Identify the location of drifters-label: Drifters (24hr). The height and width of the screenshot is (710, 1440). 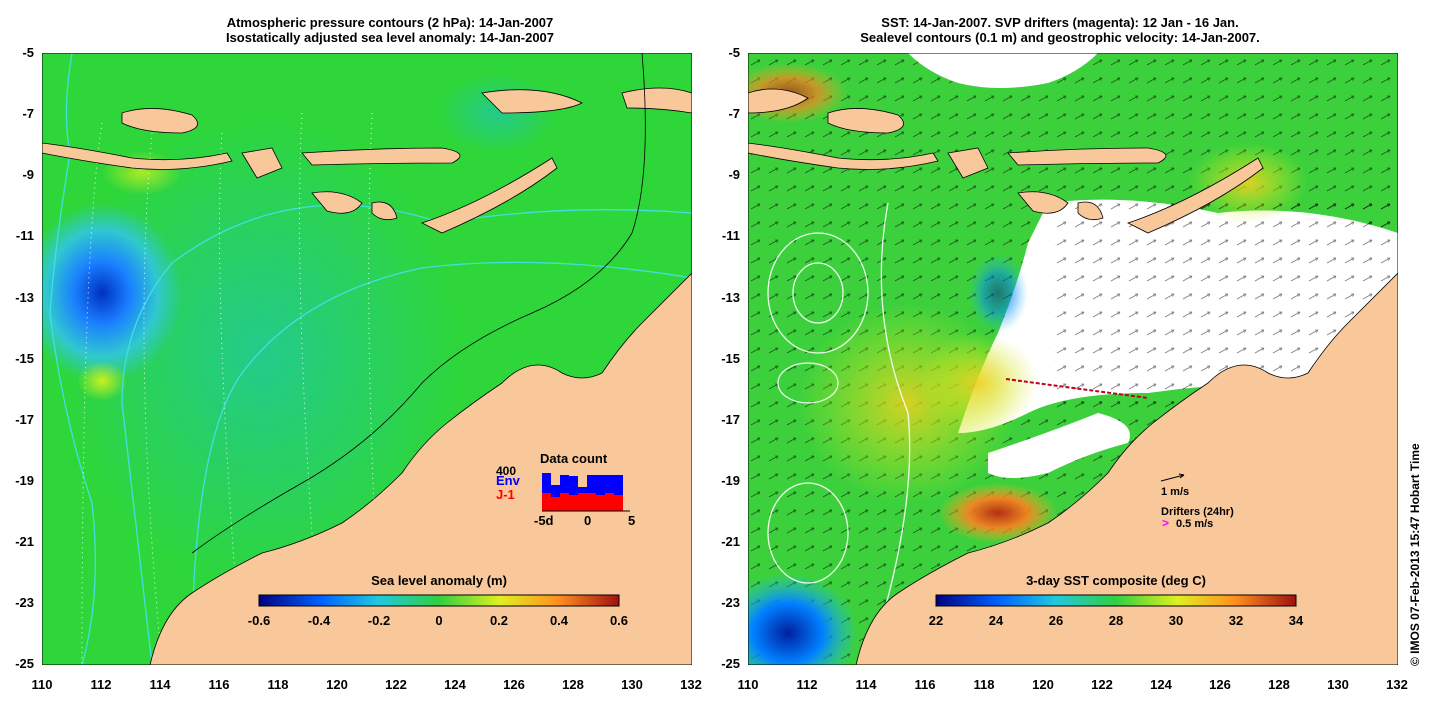
(1197, 512).